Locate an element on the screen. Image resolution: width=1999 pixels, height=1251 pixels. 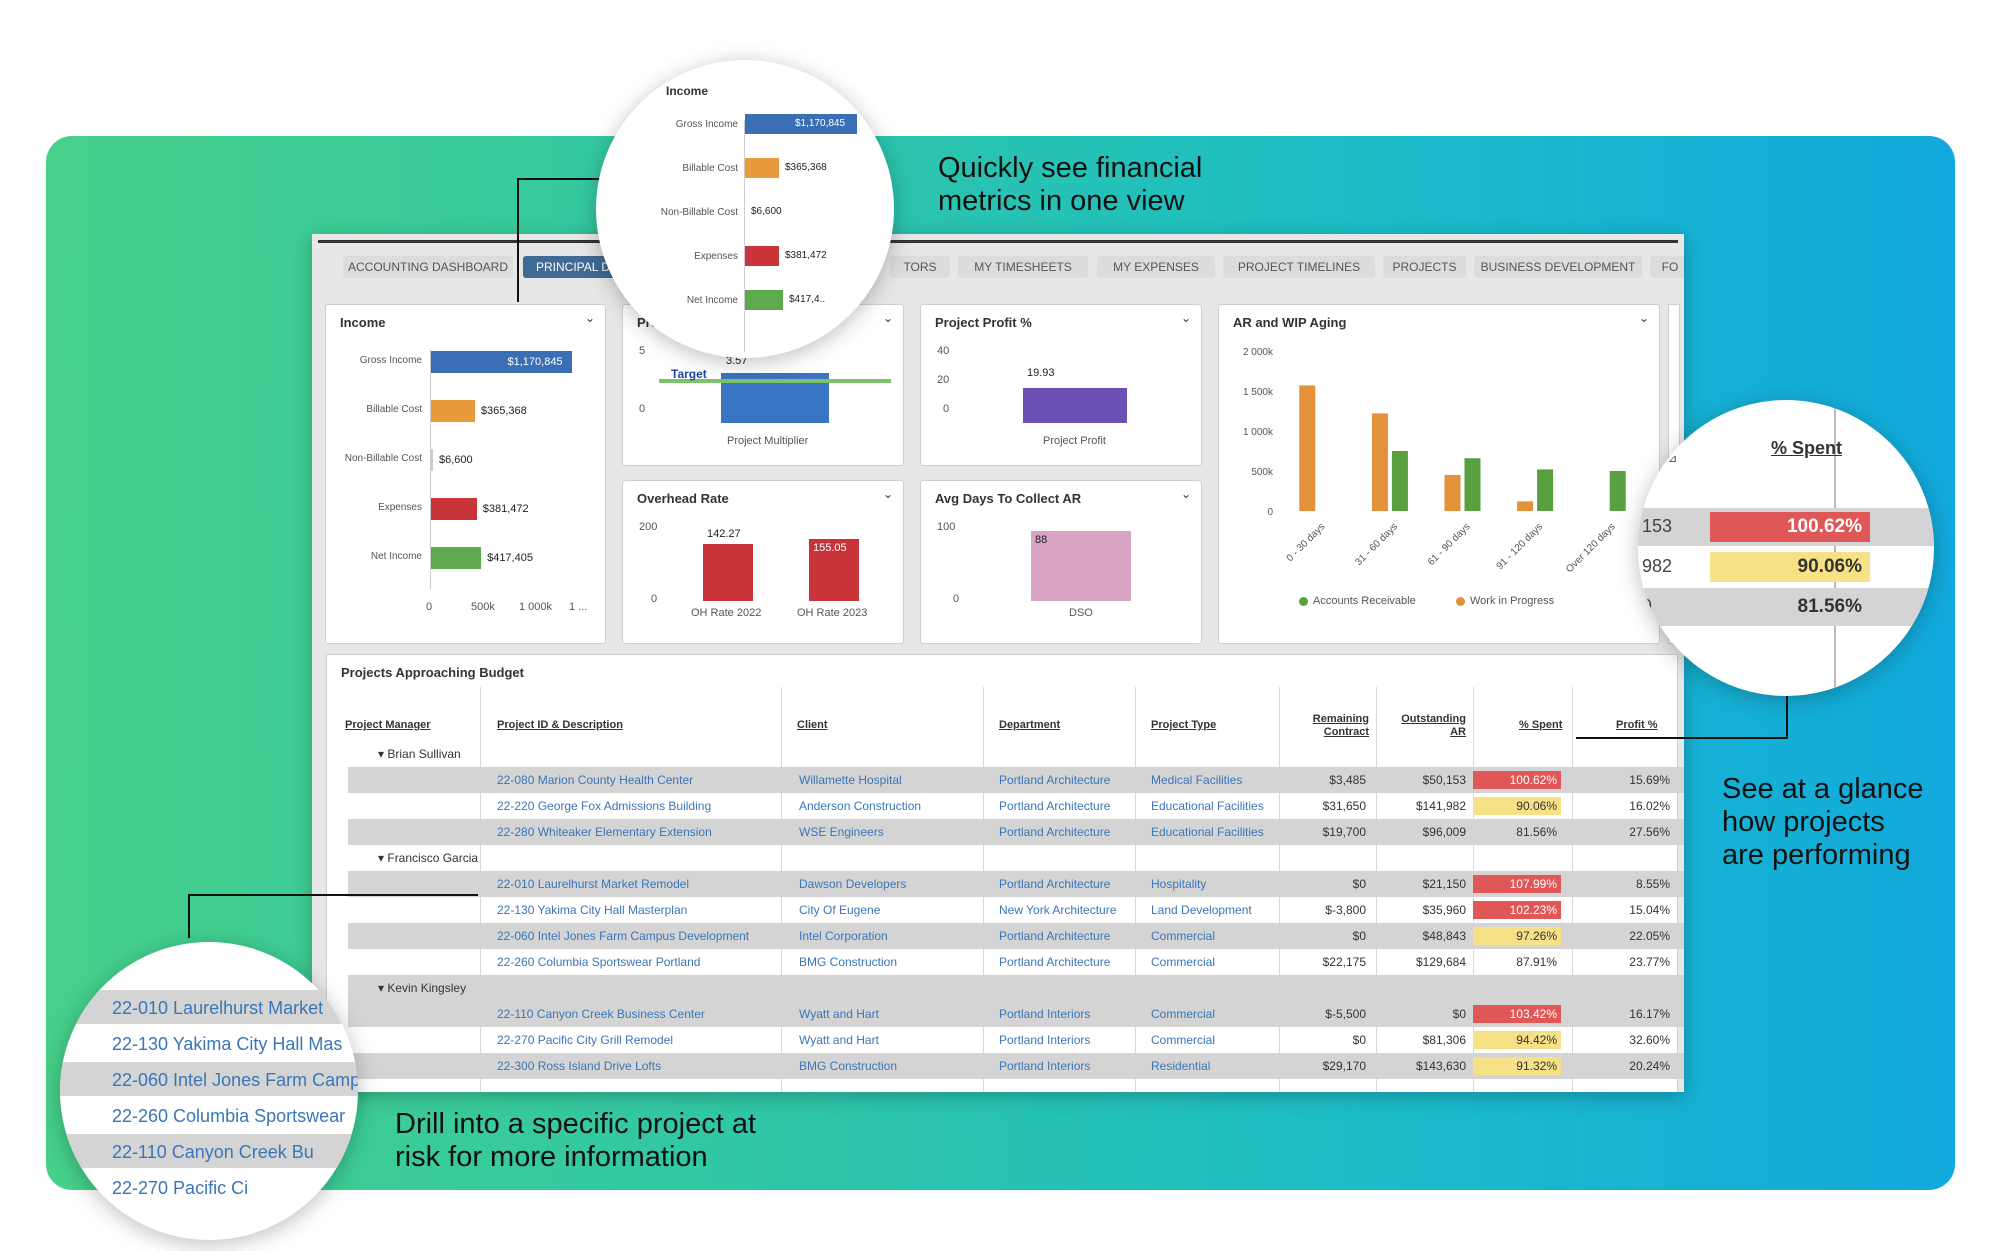
legend-accounts-receivable: Accounts Receivable is located at coordinates (1364, 601).